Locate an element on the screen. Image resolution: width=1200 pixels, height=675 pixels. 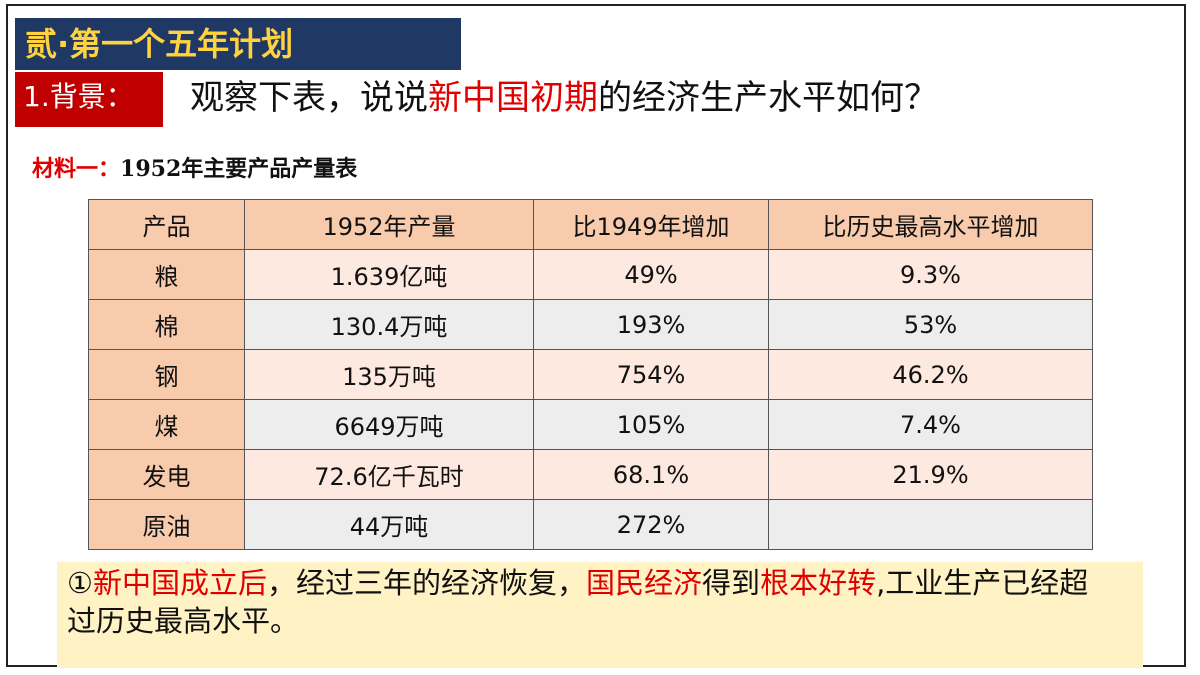
note-text: ① is located at coordinates (80, 583).